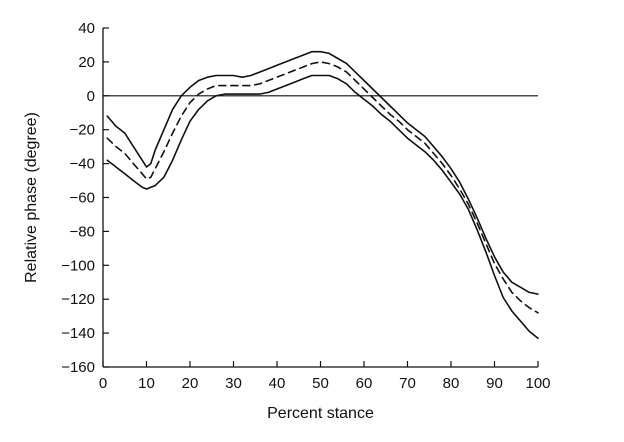  Describe the element at coordinates (451, 383) in the screenshot. I see `x-tick-label: 80` at that location.